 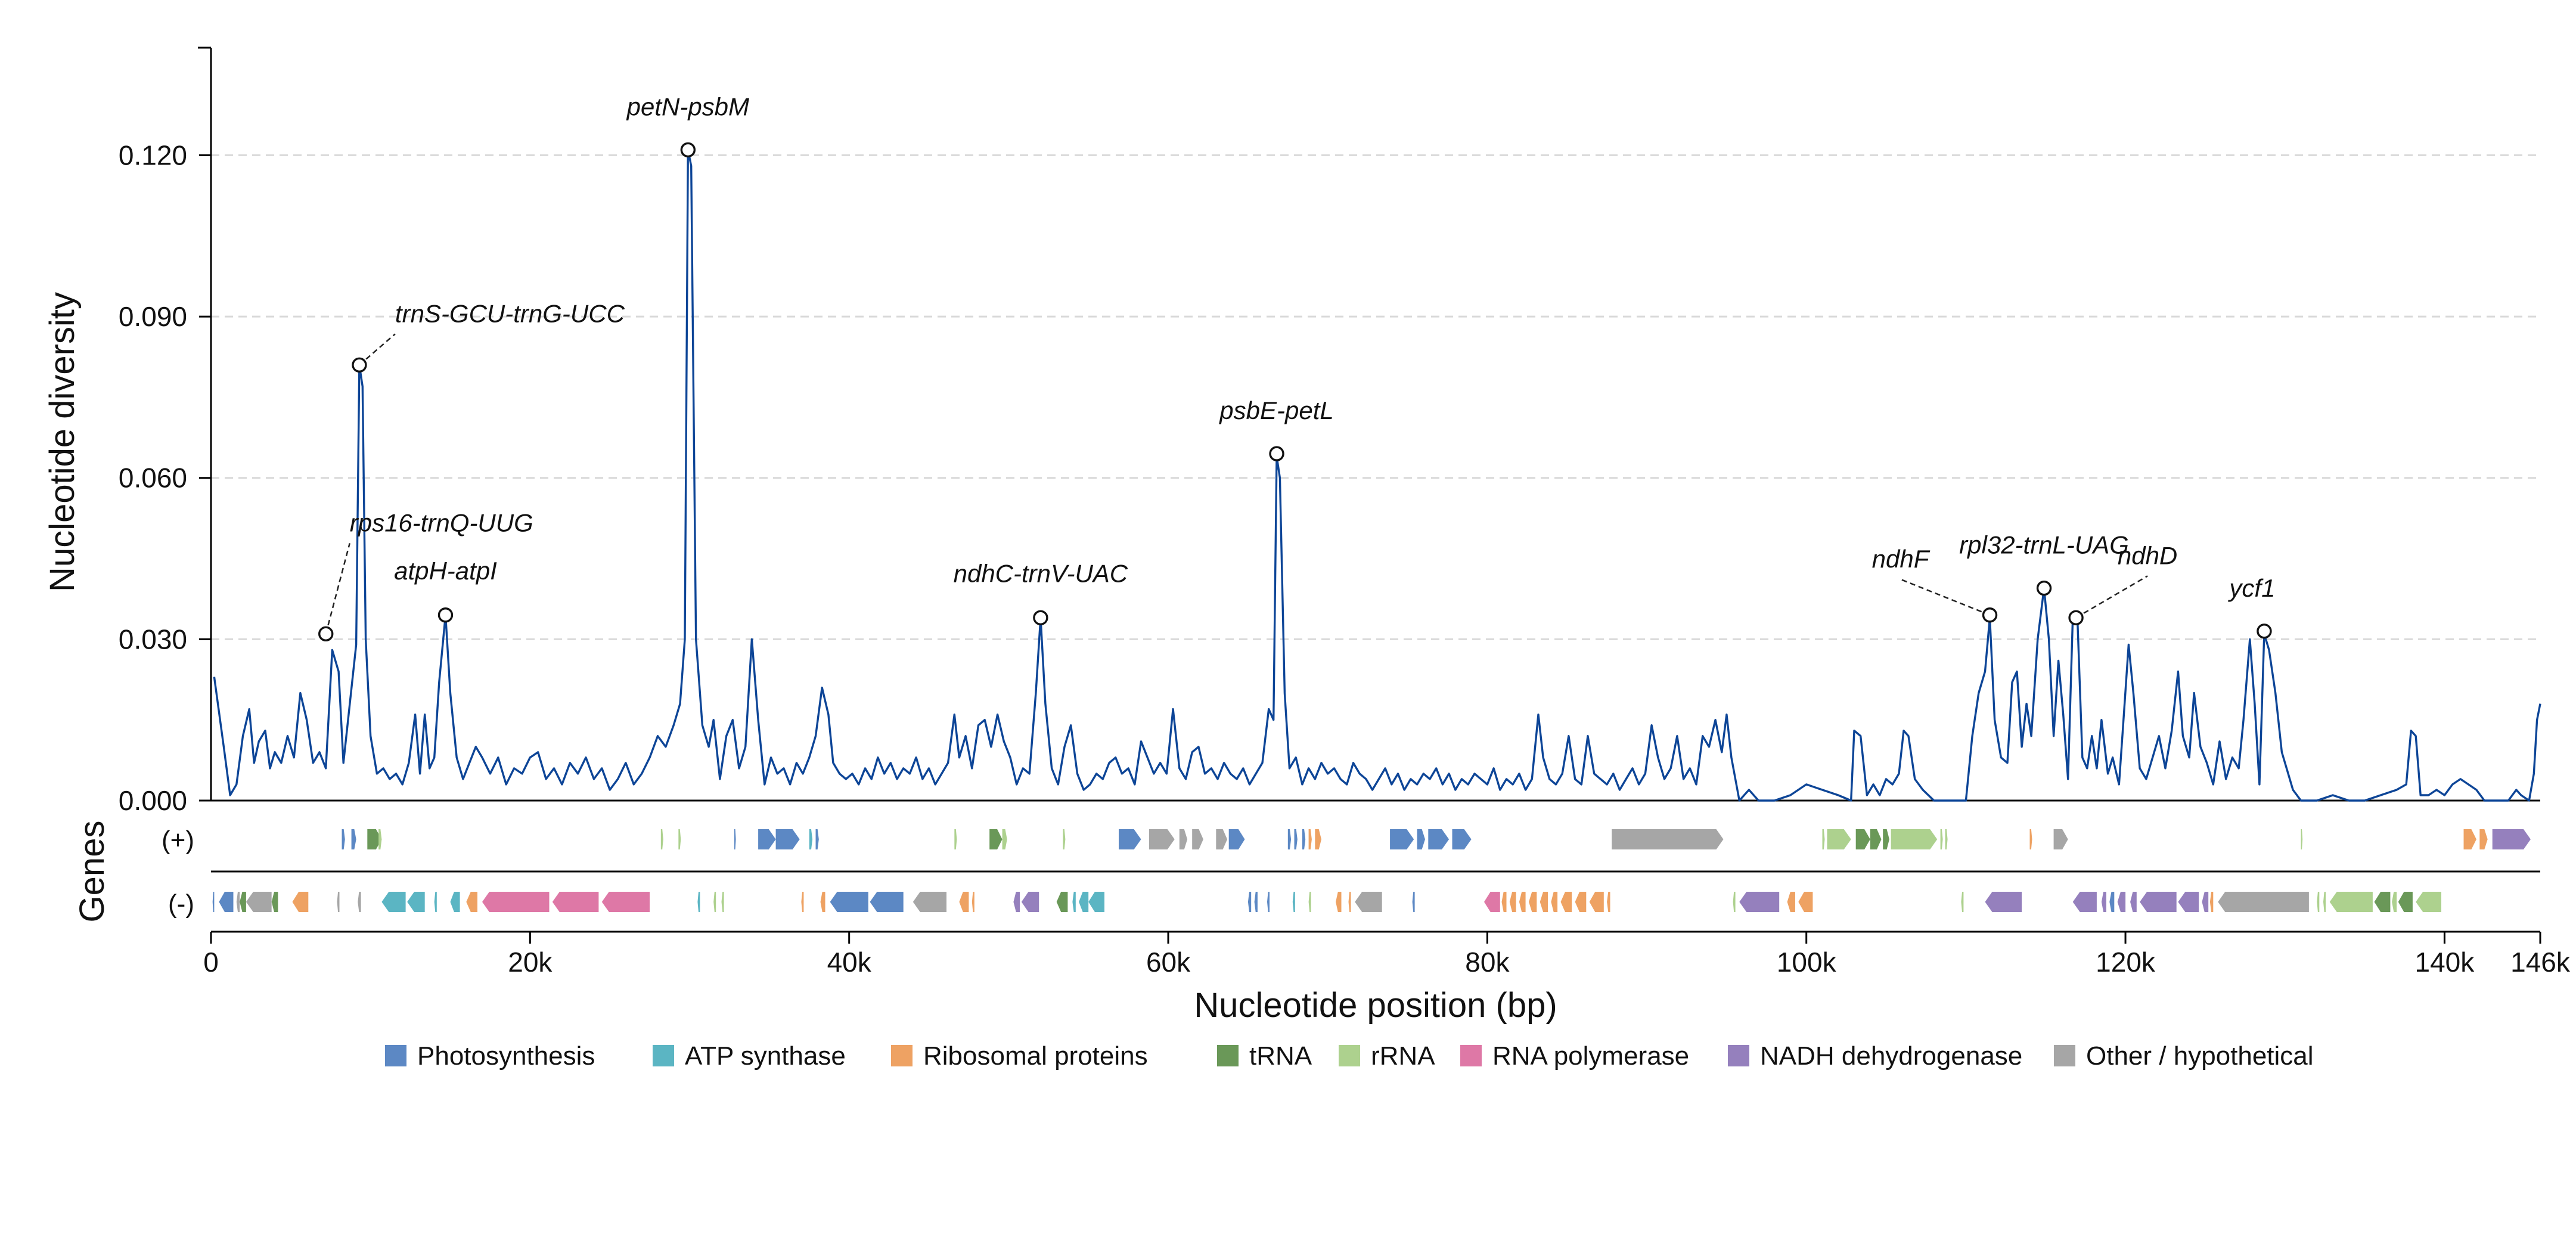 I want to click on peak-annotation-label: rps16-trnQ-UUG, so click(x=442, y=522).